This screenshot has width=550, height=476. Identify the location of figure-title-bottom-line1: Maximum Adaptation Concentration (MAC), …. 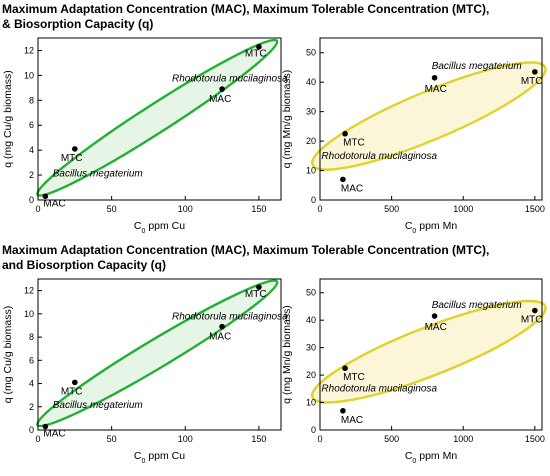
(246, 250).